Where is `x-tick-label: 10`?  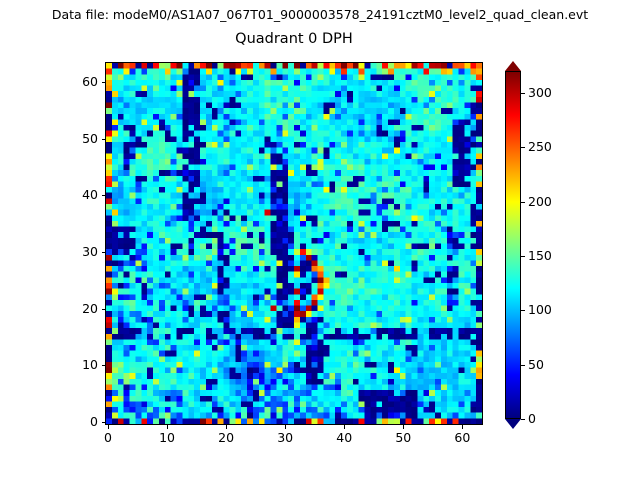 x-tick-label: 10 is located at coordinates (167, 437).